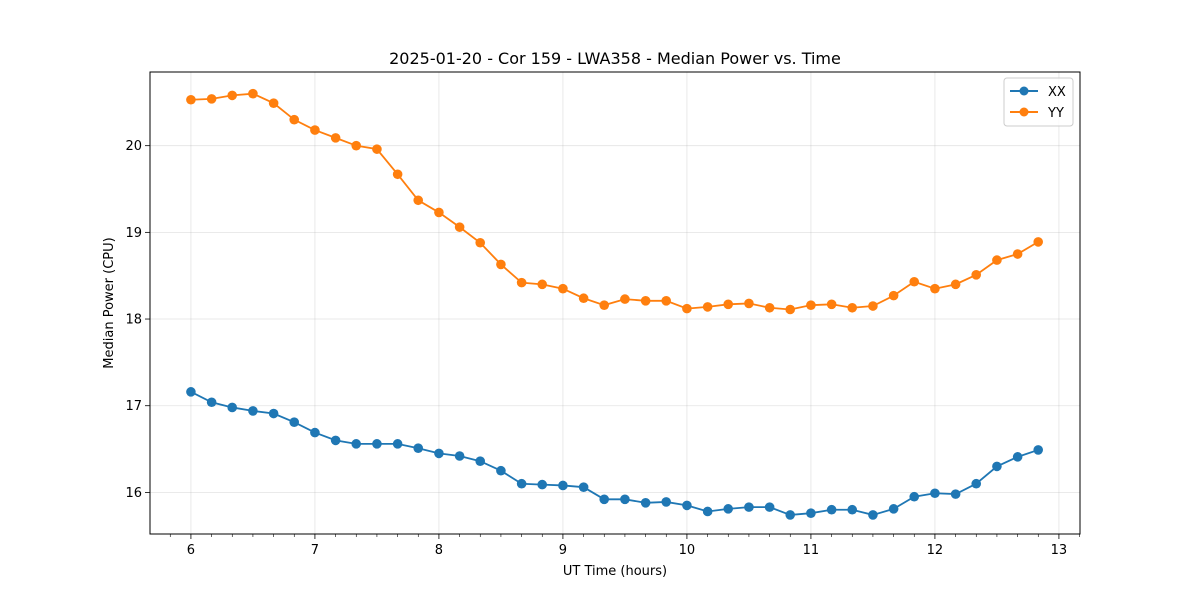 This screenshot has height=600, width=1200. What do you see at coordinates (1059, 550) in the screenshot?
I see `x-tick-label: 13` at bounding box center [1059, 550].